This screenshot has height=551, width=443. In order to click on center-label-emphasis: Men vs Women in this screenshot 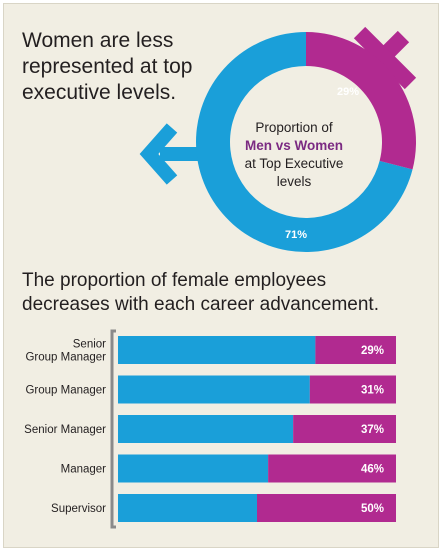, I will do `click(294, 145)`.